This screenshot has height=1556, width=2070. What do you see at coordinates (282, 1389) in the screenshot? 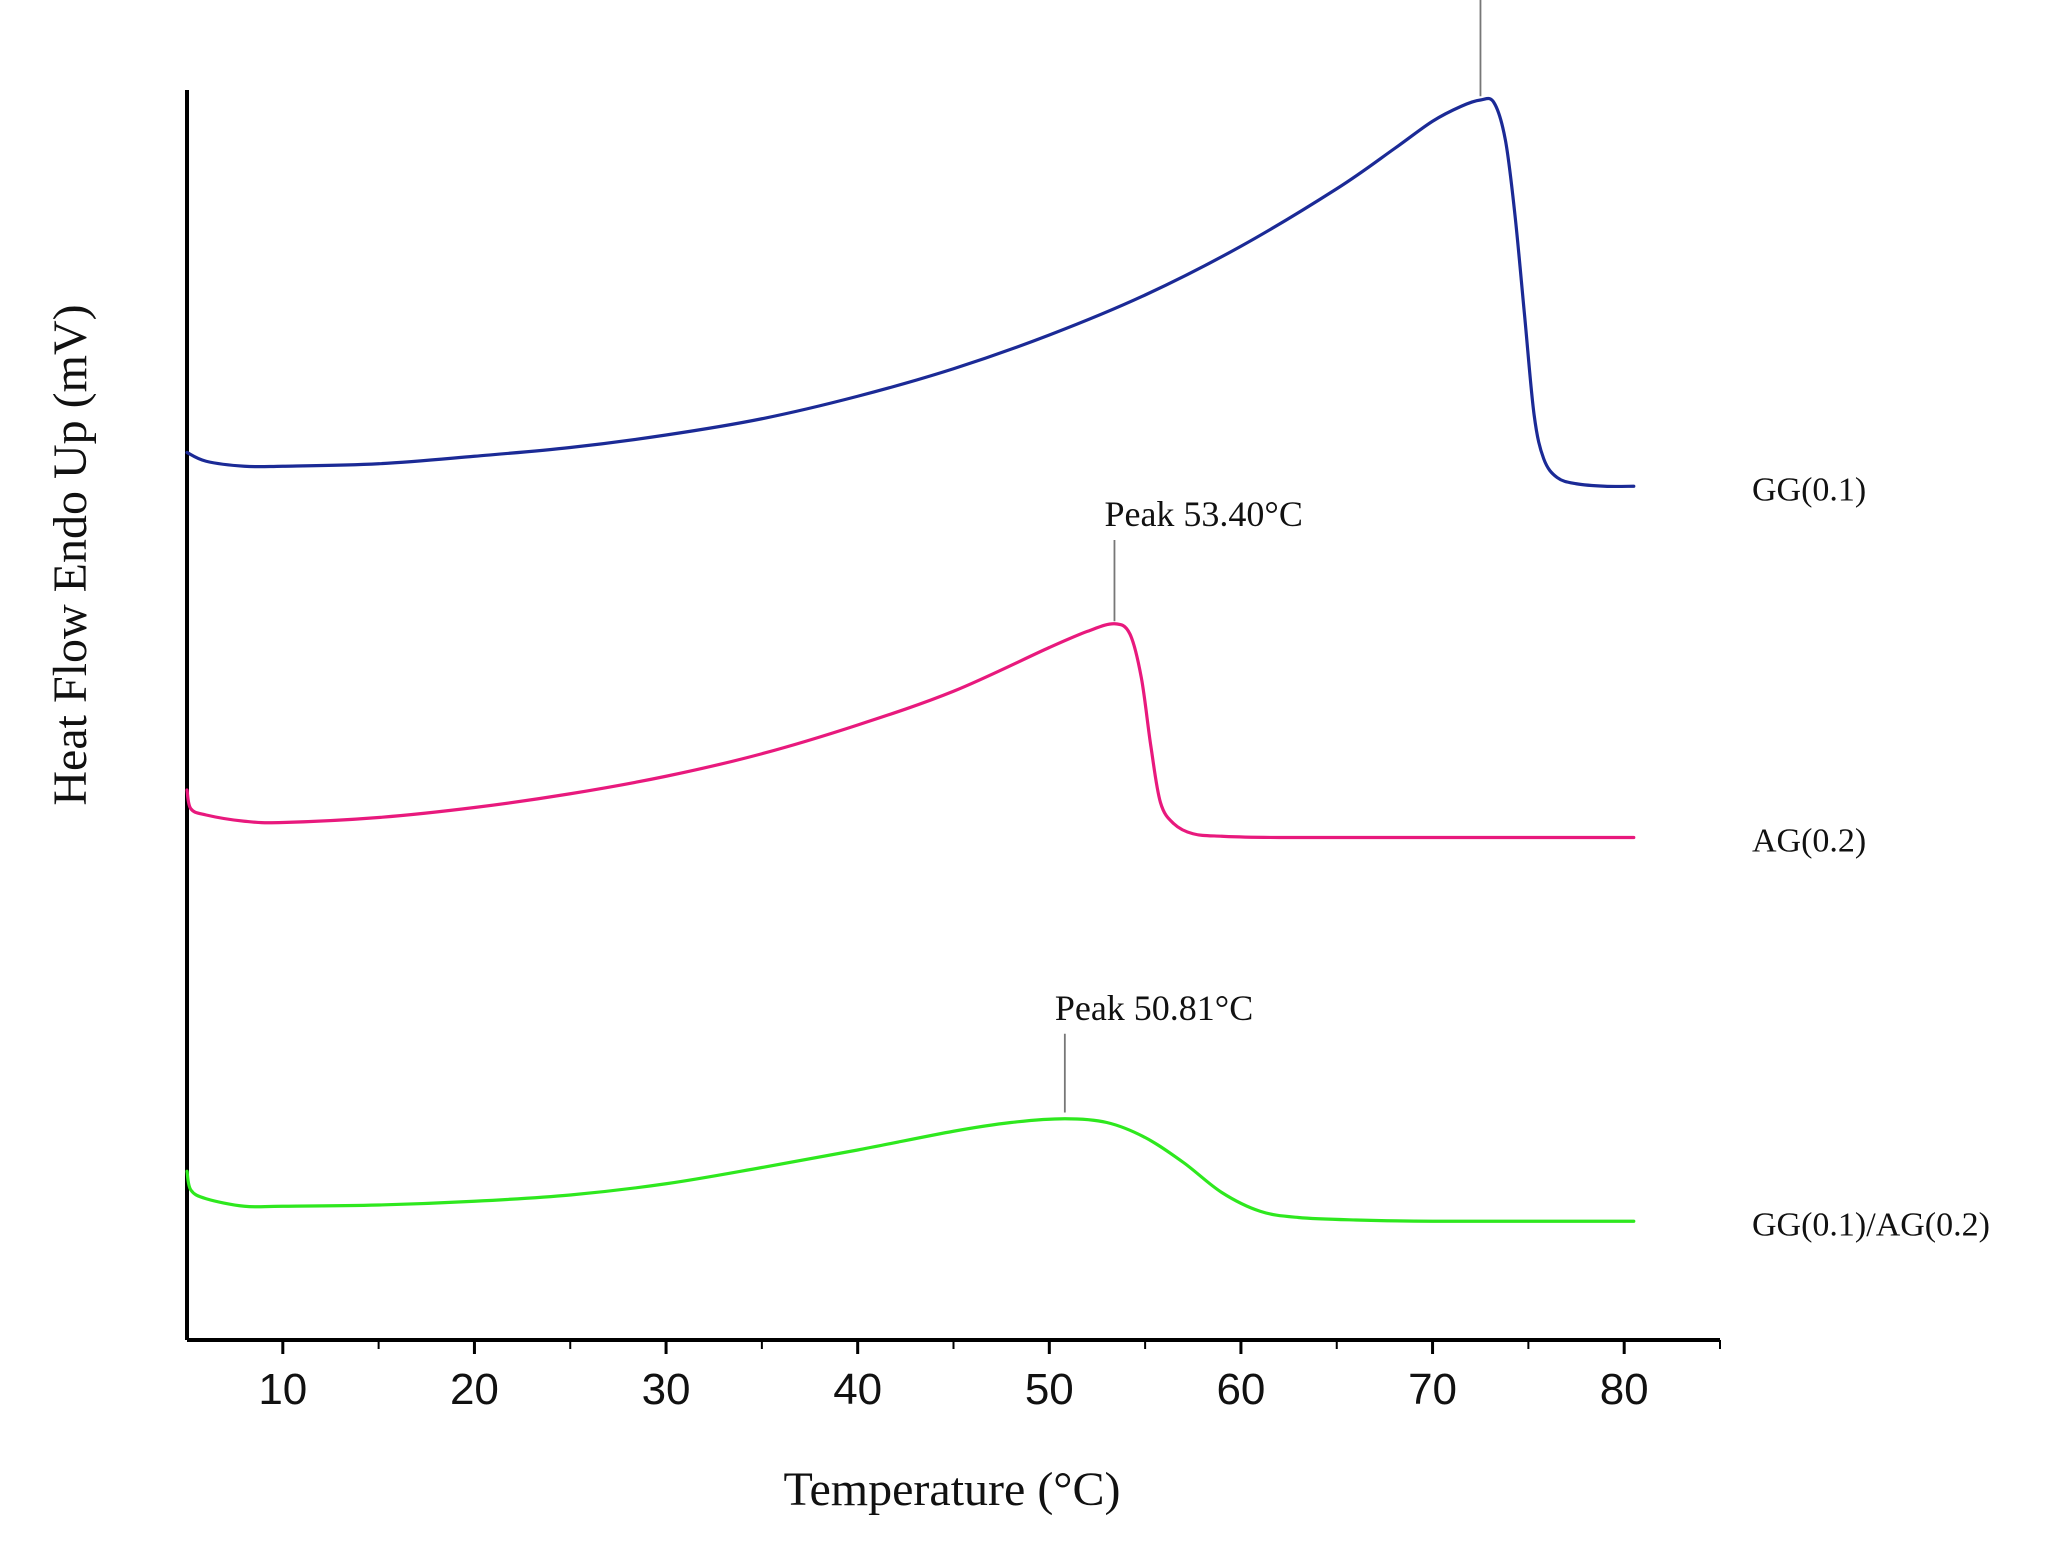
I see `x-tick-label: 10` at bounding box center [282, 1389].